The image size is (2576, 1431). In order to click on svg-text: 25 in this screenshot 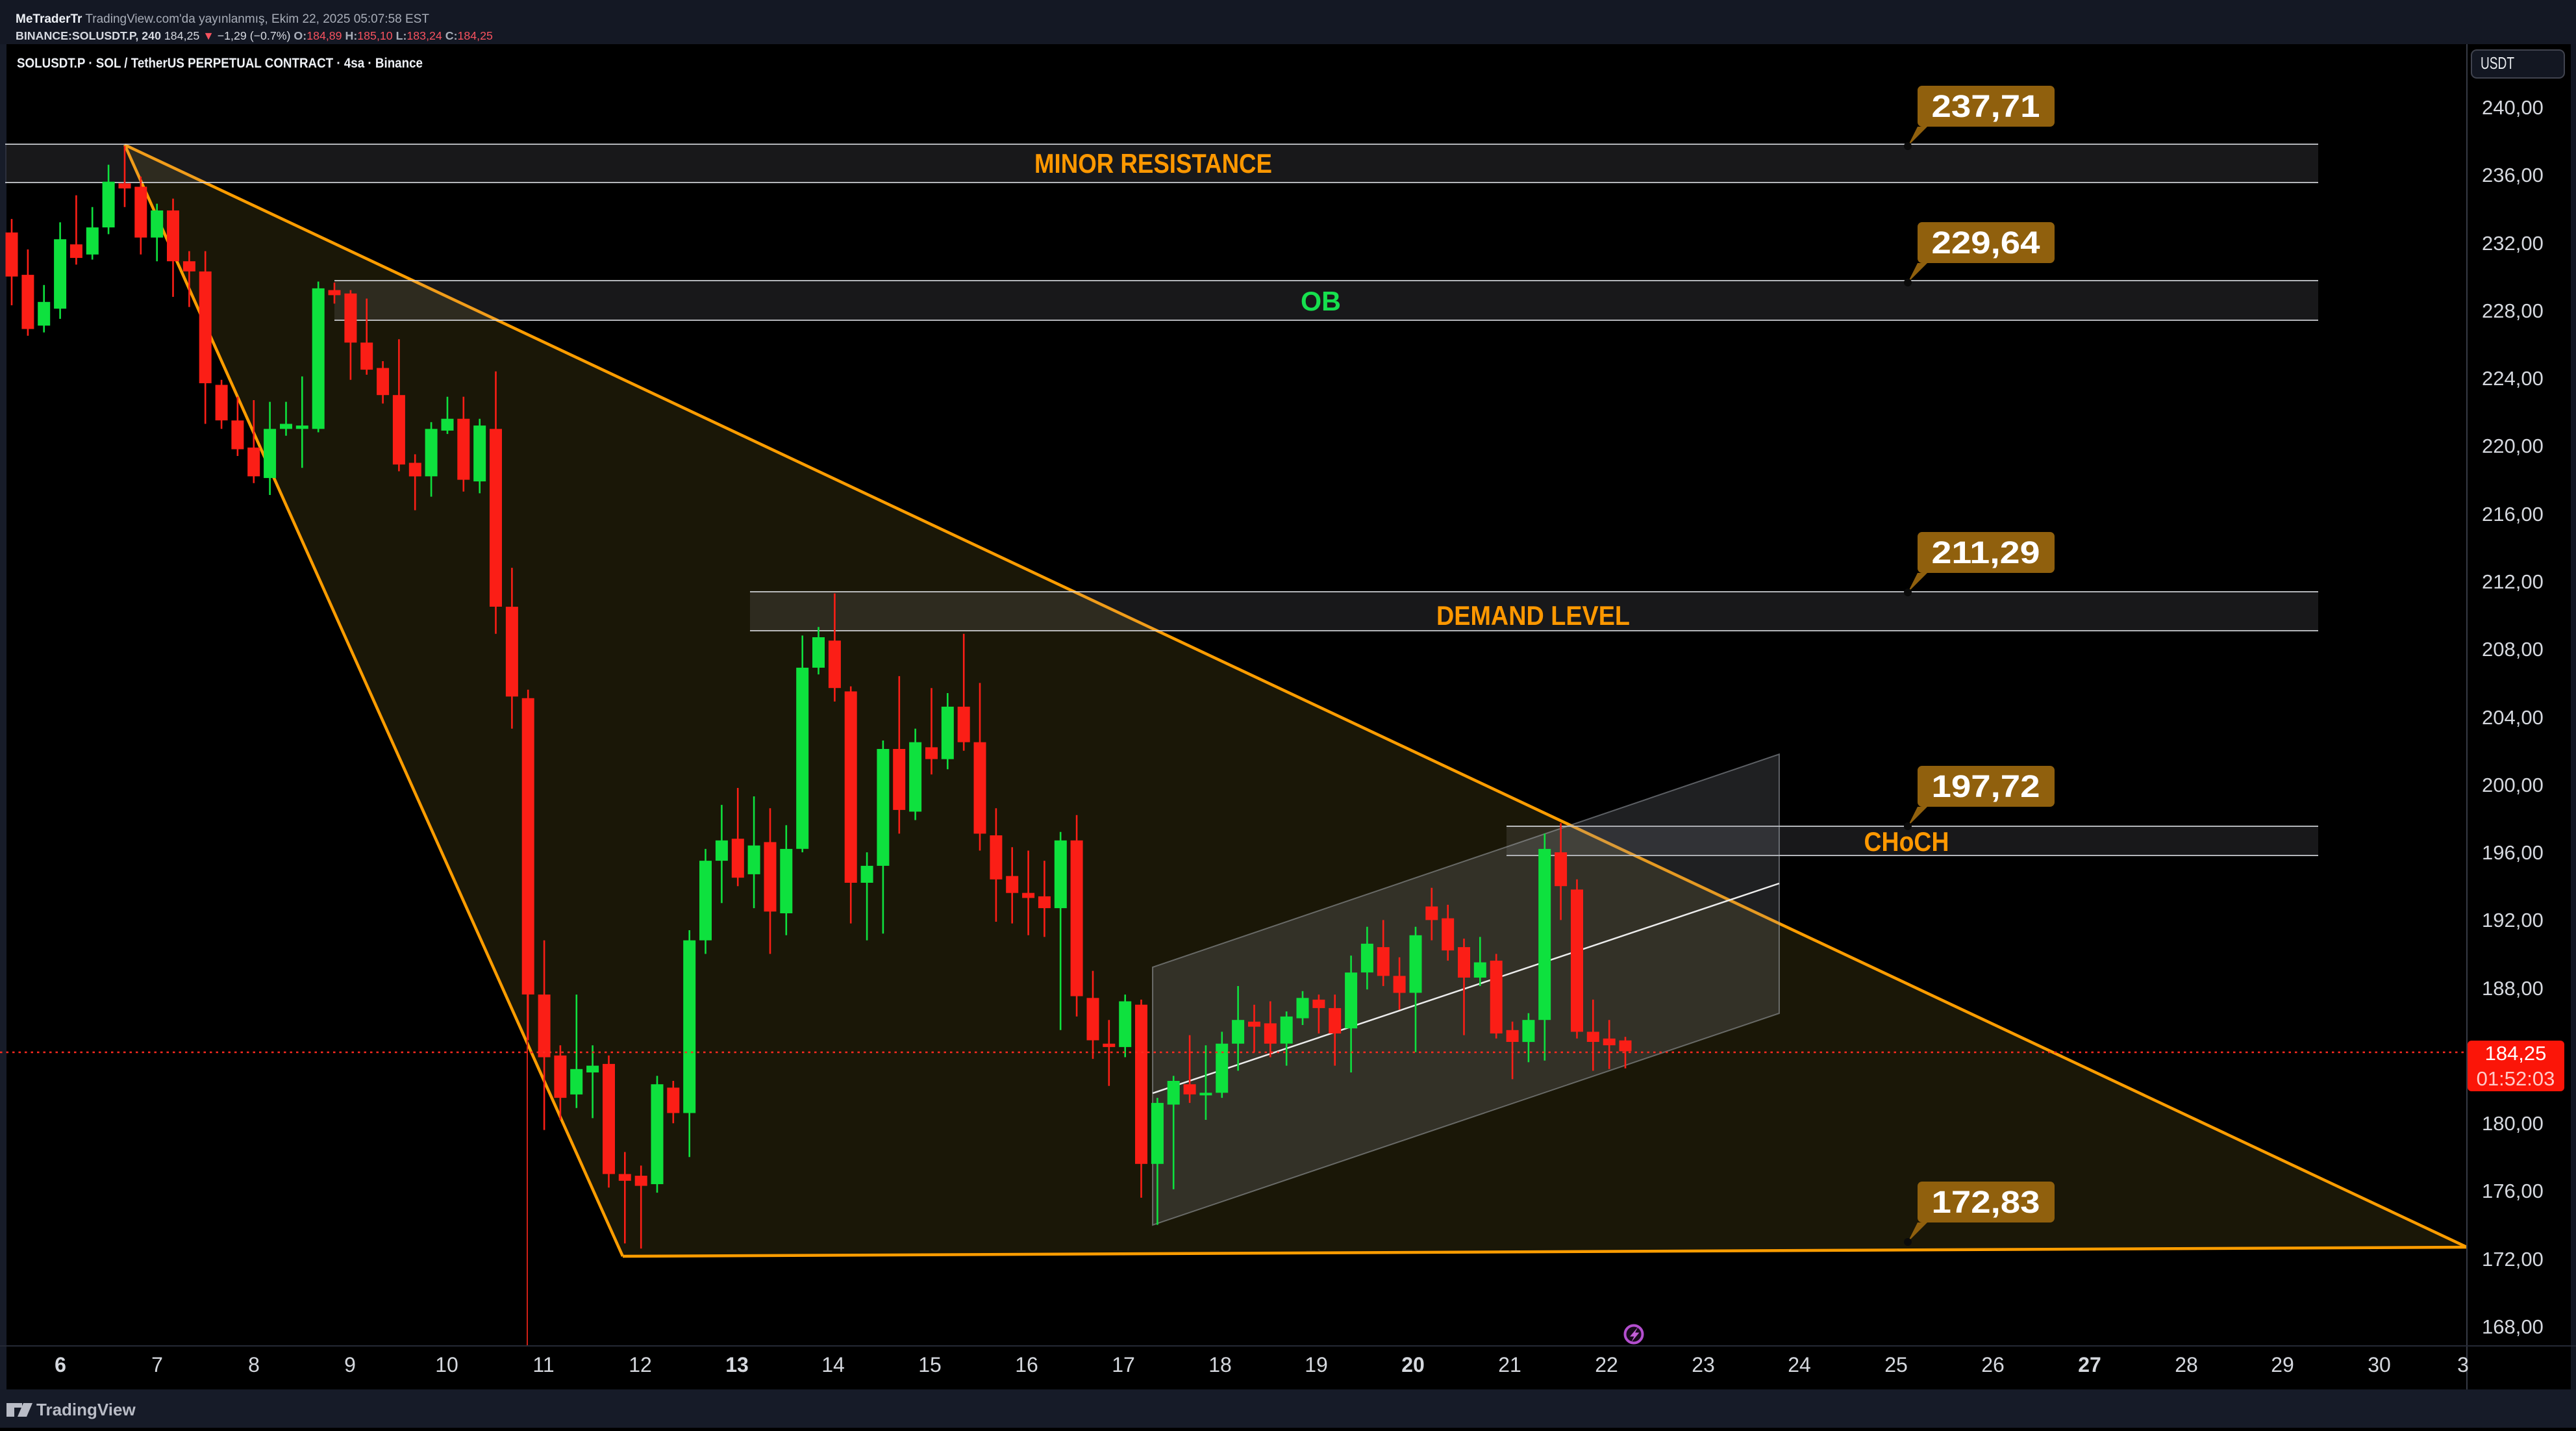, I will do `click(1896, 1364)`.